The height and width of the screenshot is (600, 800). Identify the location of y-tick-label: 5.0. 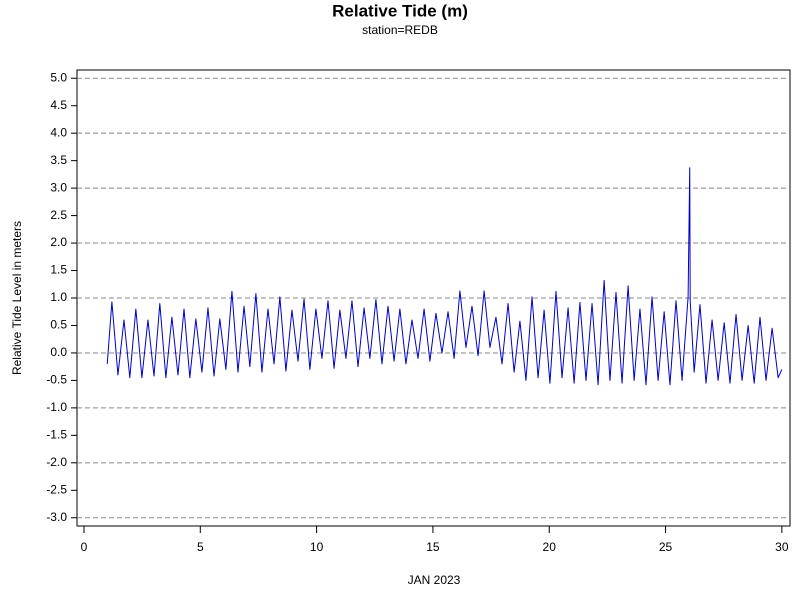
(58, 77).